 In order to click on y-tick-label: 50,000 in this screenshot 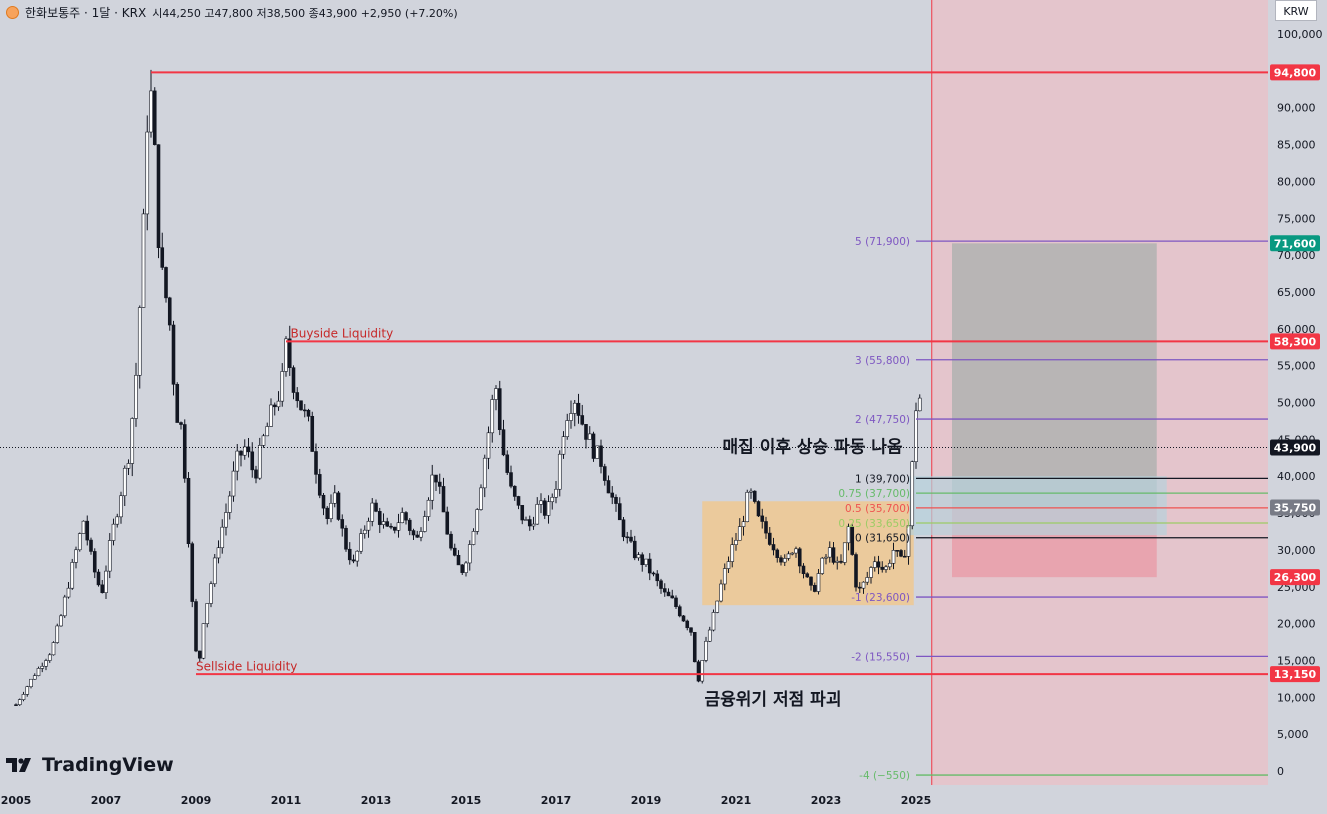, I will do `click(1296, 403)`.